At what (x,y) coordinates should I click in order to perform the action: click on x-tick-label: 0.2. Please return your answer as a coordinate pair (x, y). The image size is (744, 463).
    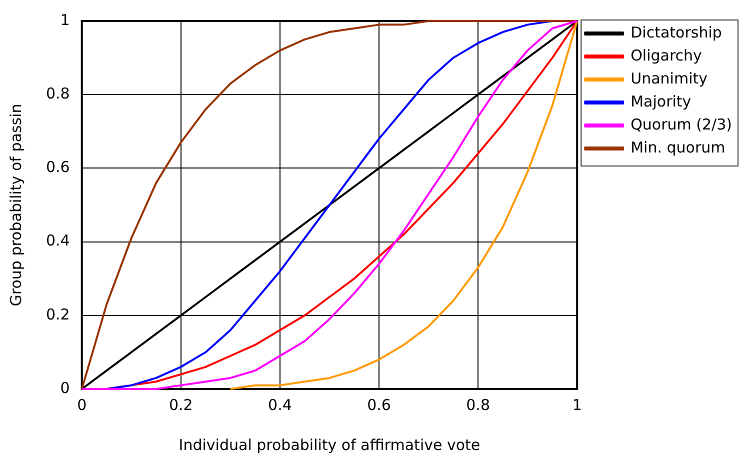
    Looking at the image, I should click on (180, 405).